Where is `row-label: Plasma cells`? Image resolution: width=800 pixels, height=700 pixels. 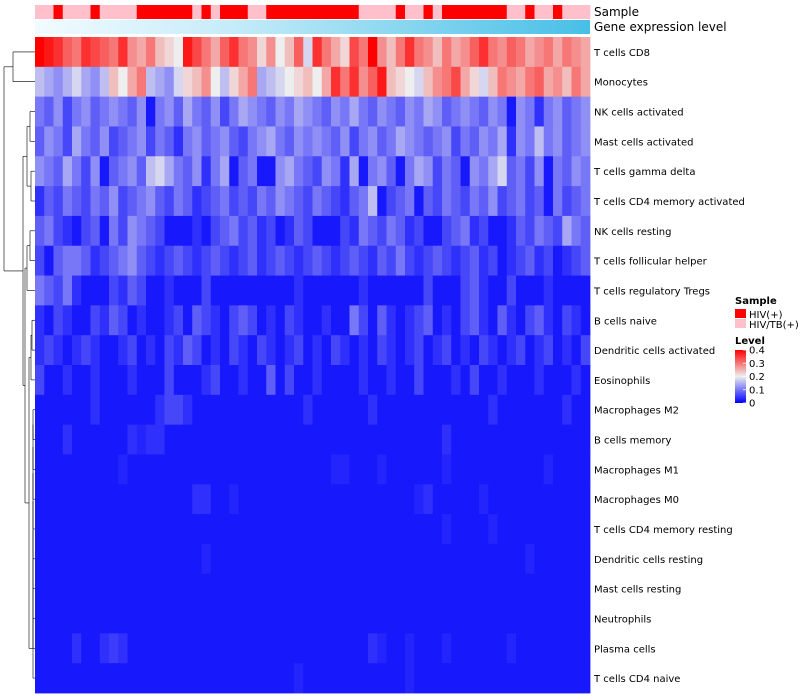 row-label: Plasma cells is located at coordinates (625, 649).